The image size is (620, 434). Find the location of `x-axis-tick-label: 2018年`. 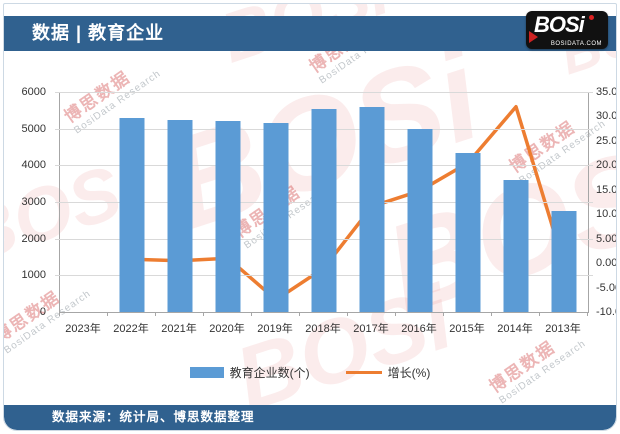

x-axis-tick-label: 2018年 is located at coordinates (323, 329).